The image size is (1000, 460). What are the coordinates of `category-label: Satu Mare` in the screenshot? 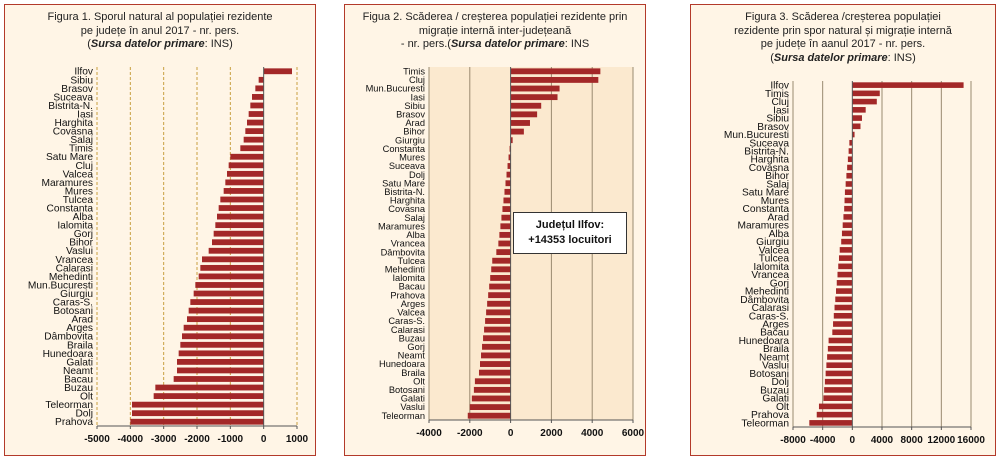 It's located at (69, 157).